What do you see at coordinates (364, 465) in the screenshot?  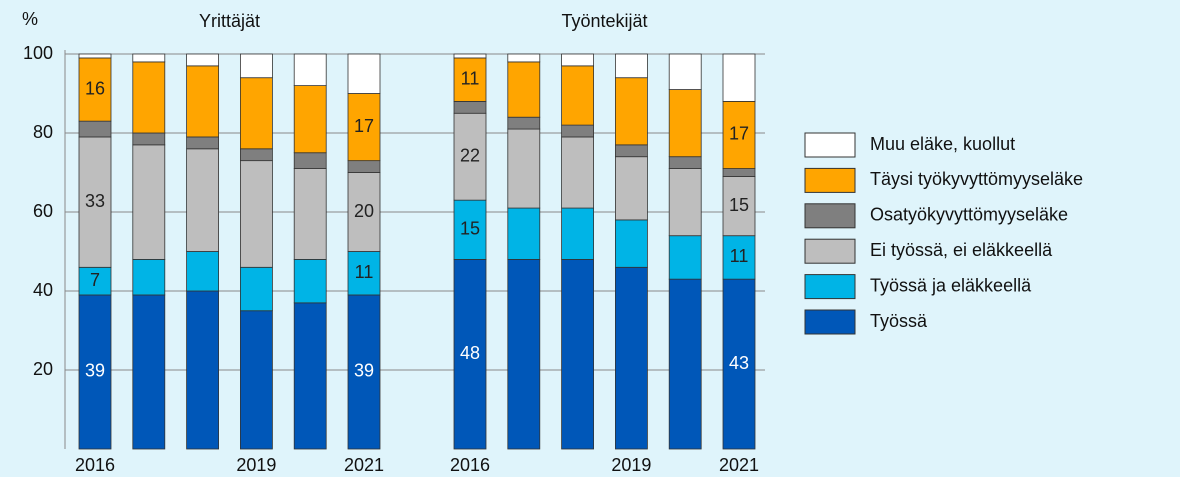 I see `x-tick-label: 2021` at bounding box center [364, 465].